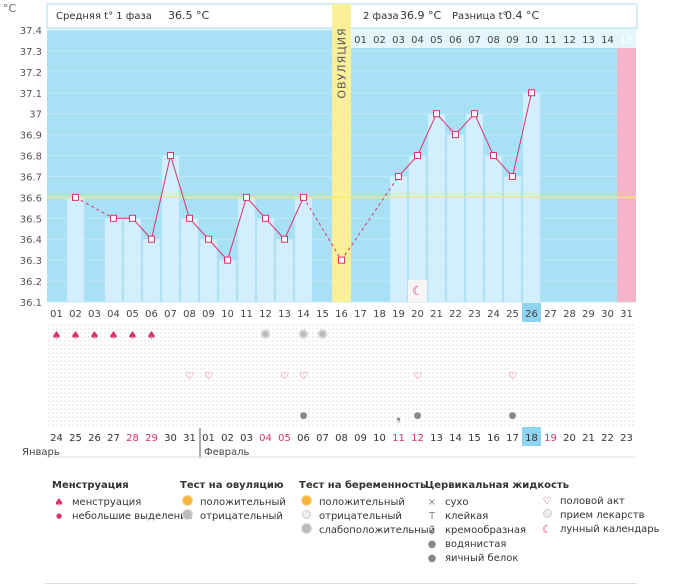 The height and width of the screenshot is (587, 675). What do you see at coordinates (398, 314) in the screenshot?
I see `cycle-day-label: 19` at bounding box center [398, 314].